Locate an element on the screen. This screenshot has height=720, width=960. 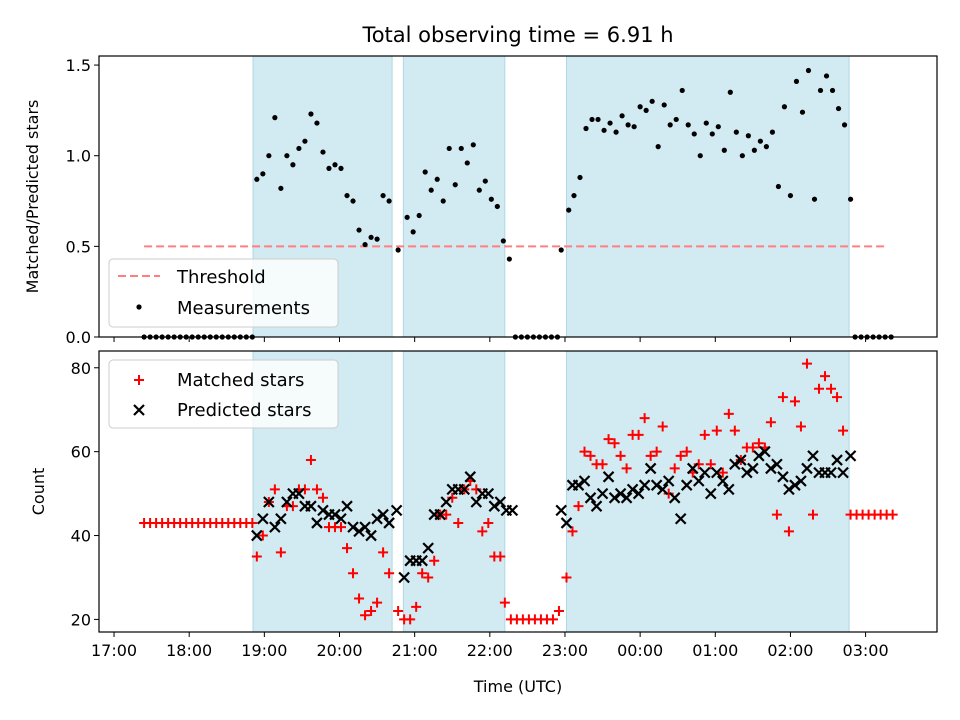
x-tick-label: 22:00 is located at coordinates (490, 650).